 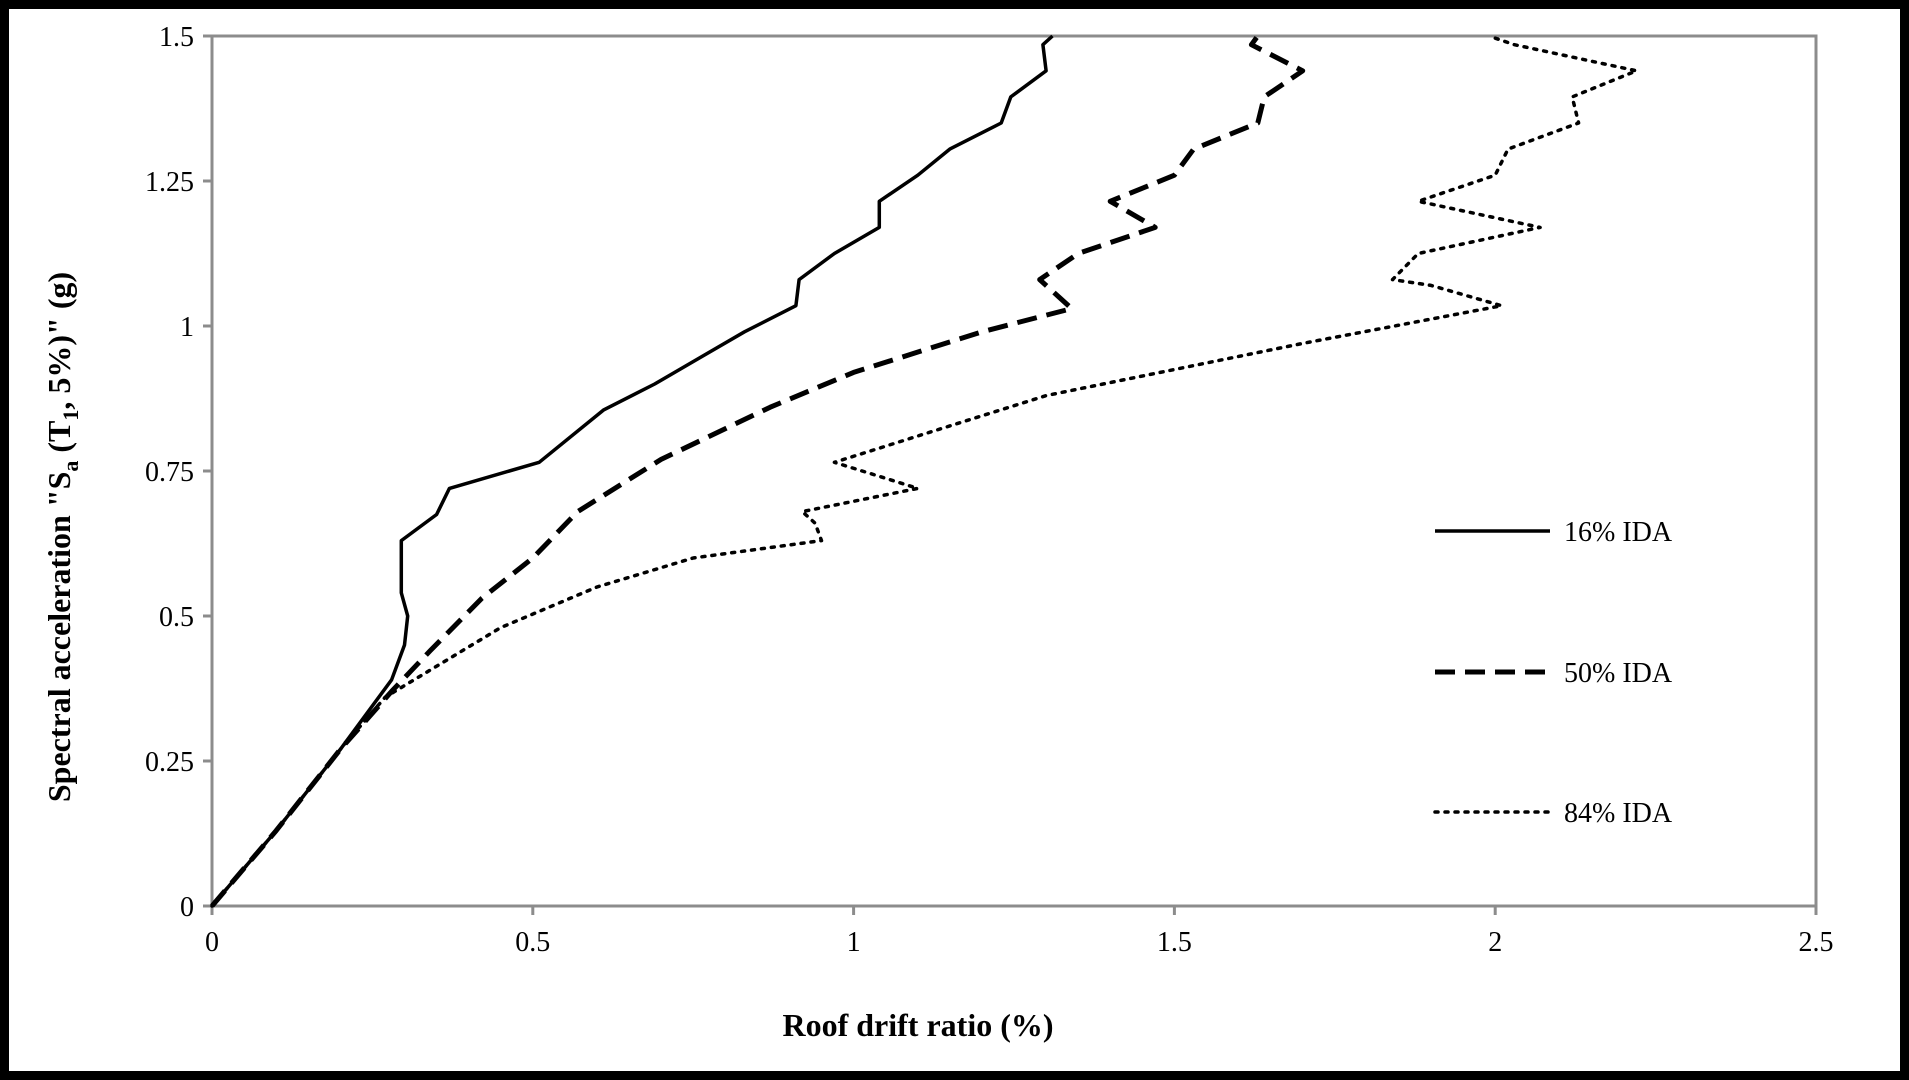 I want to click on y-axis-title-sub2: 1, so click(x=70, y=415).